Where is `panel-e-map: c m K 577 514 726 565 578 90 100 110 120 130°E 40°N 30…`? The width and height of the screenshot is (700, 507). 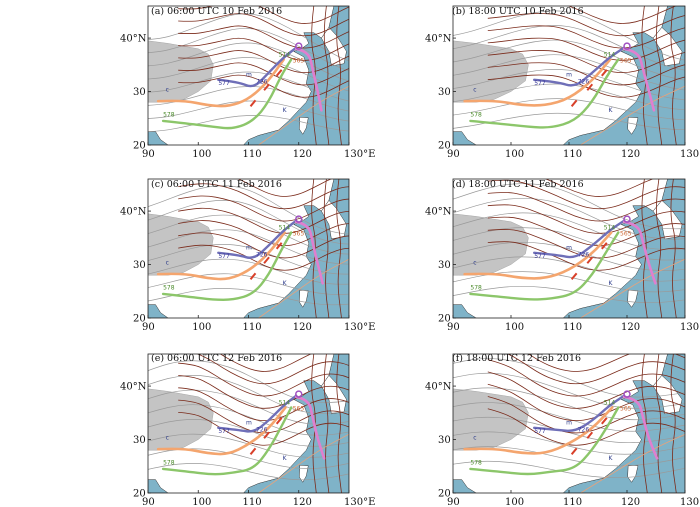
panel-e-map: c m K 577 514 726 565 578 90 100 110 120 130°E 40°N 30… is located at coordinates (247, 430).